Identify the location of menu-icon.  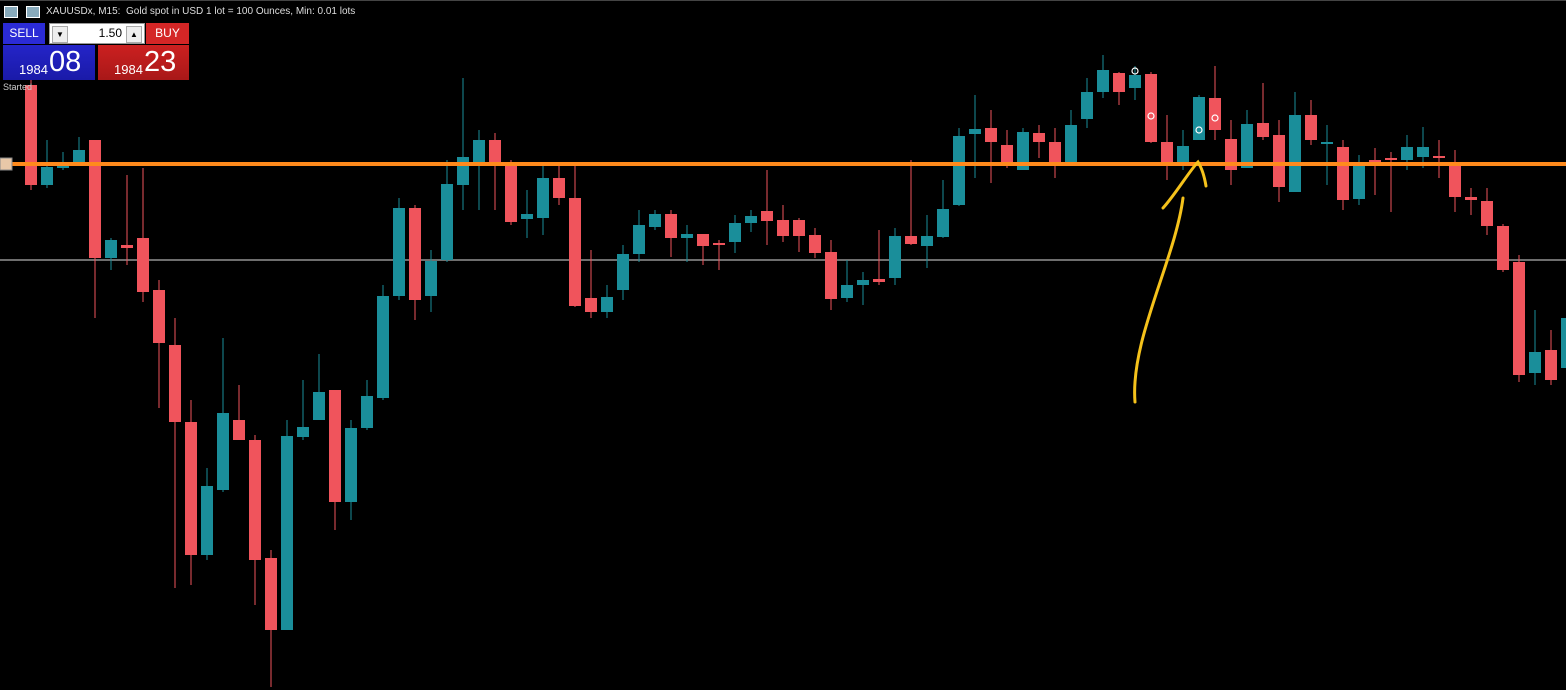
(11, 12).